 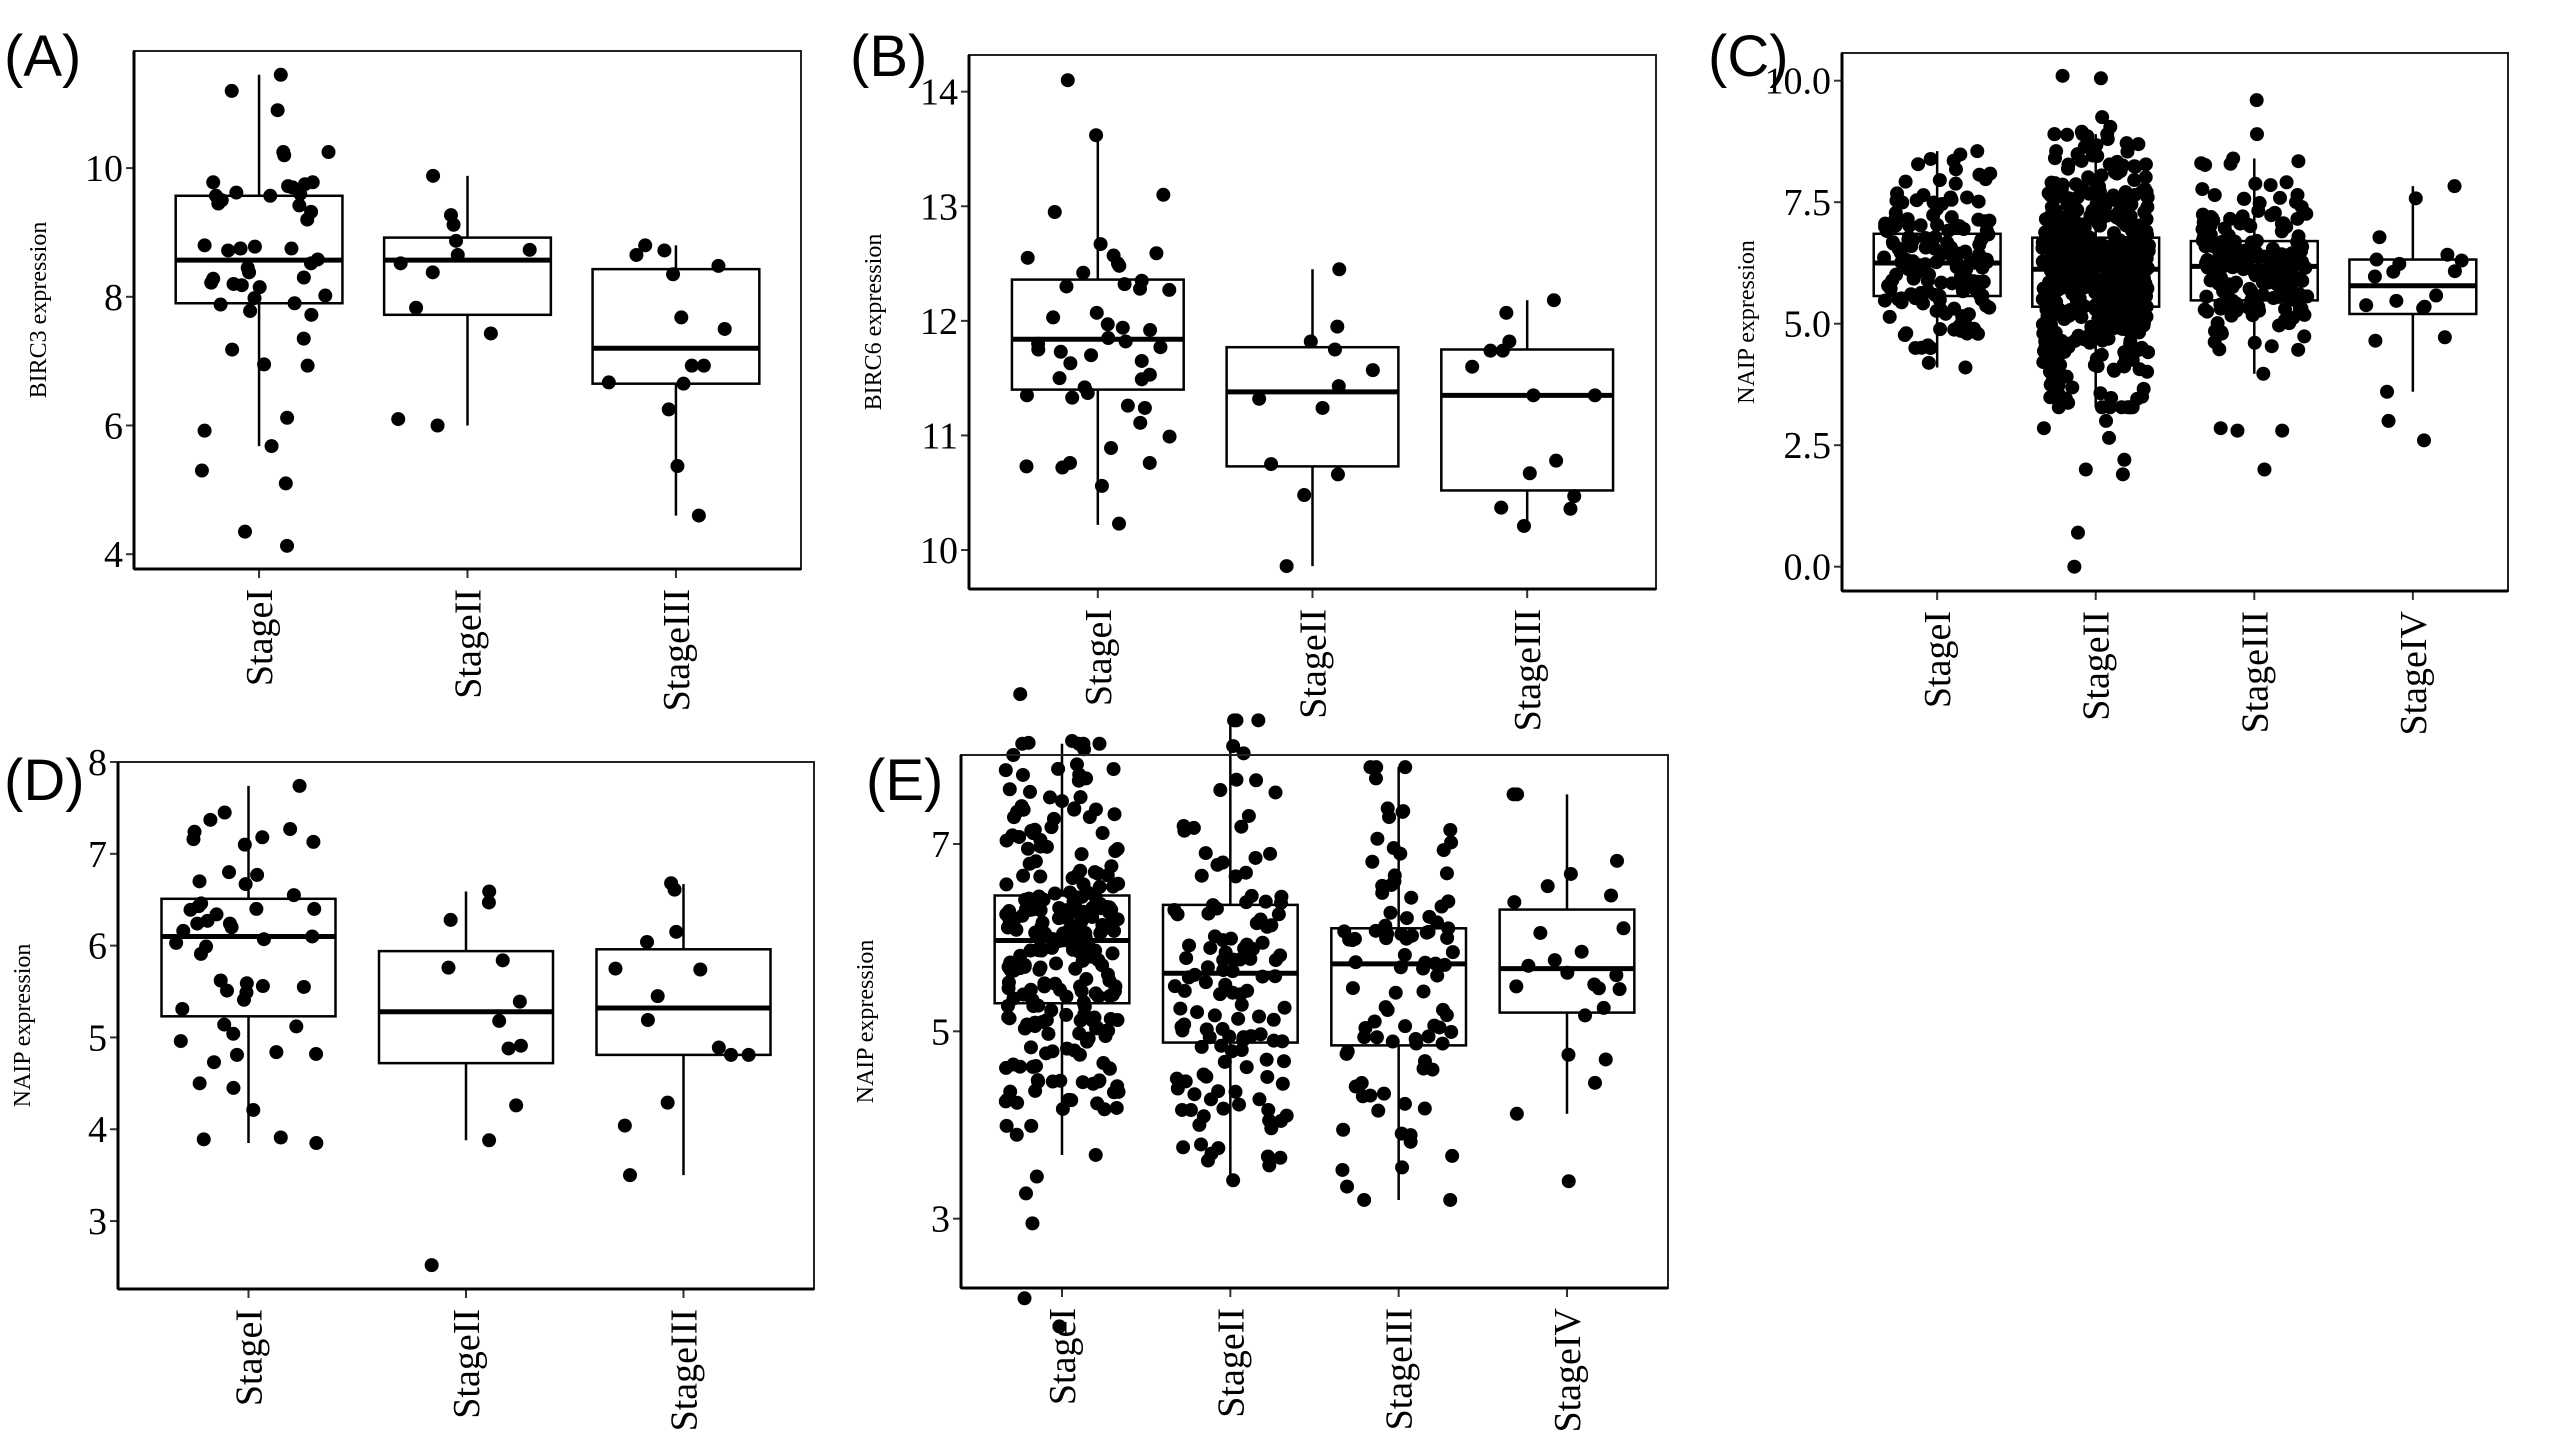 What do you see at coordinates (2413, 313) in the screenshot?
I see `category-group-stageiv` at bounding box center [2413, 313].